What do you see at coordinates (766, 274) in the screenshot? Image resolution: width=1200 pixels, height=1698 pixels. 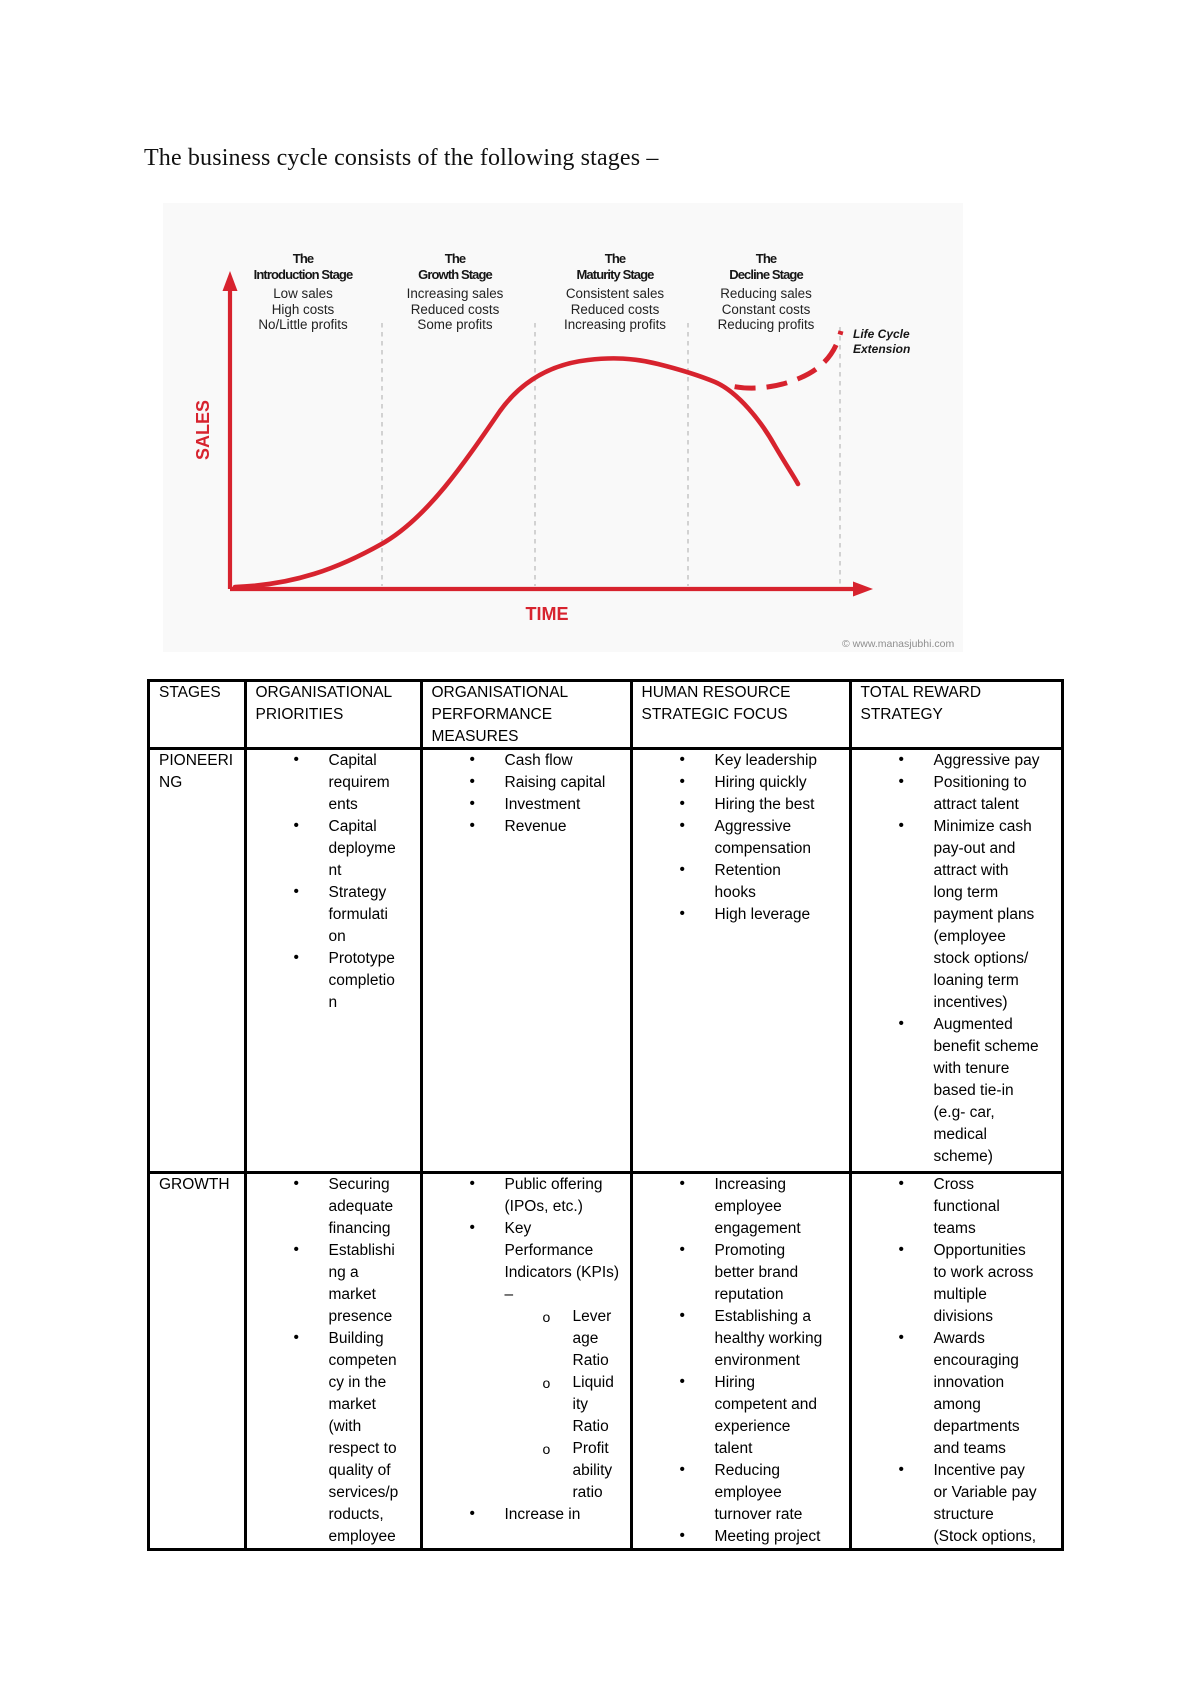 I see `svg-text: Decline Stage` at bounding box center [766, 274].